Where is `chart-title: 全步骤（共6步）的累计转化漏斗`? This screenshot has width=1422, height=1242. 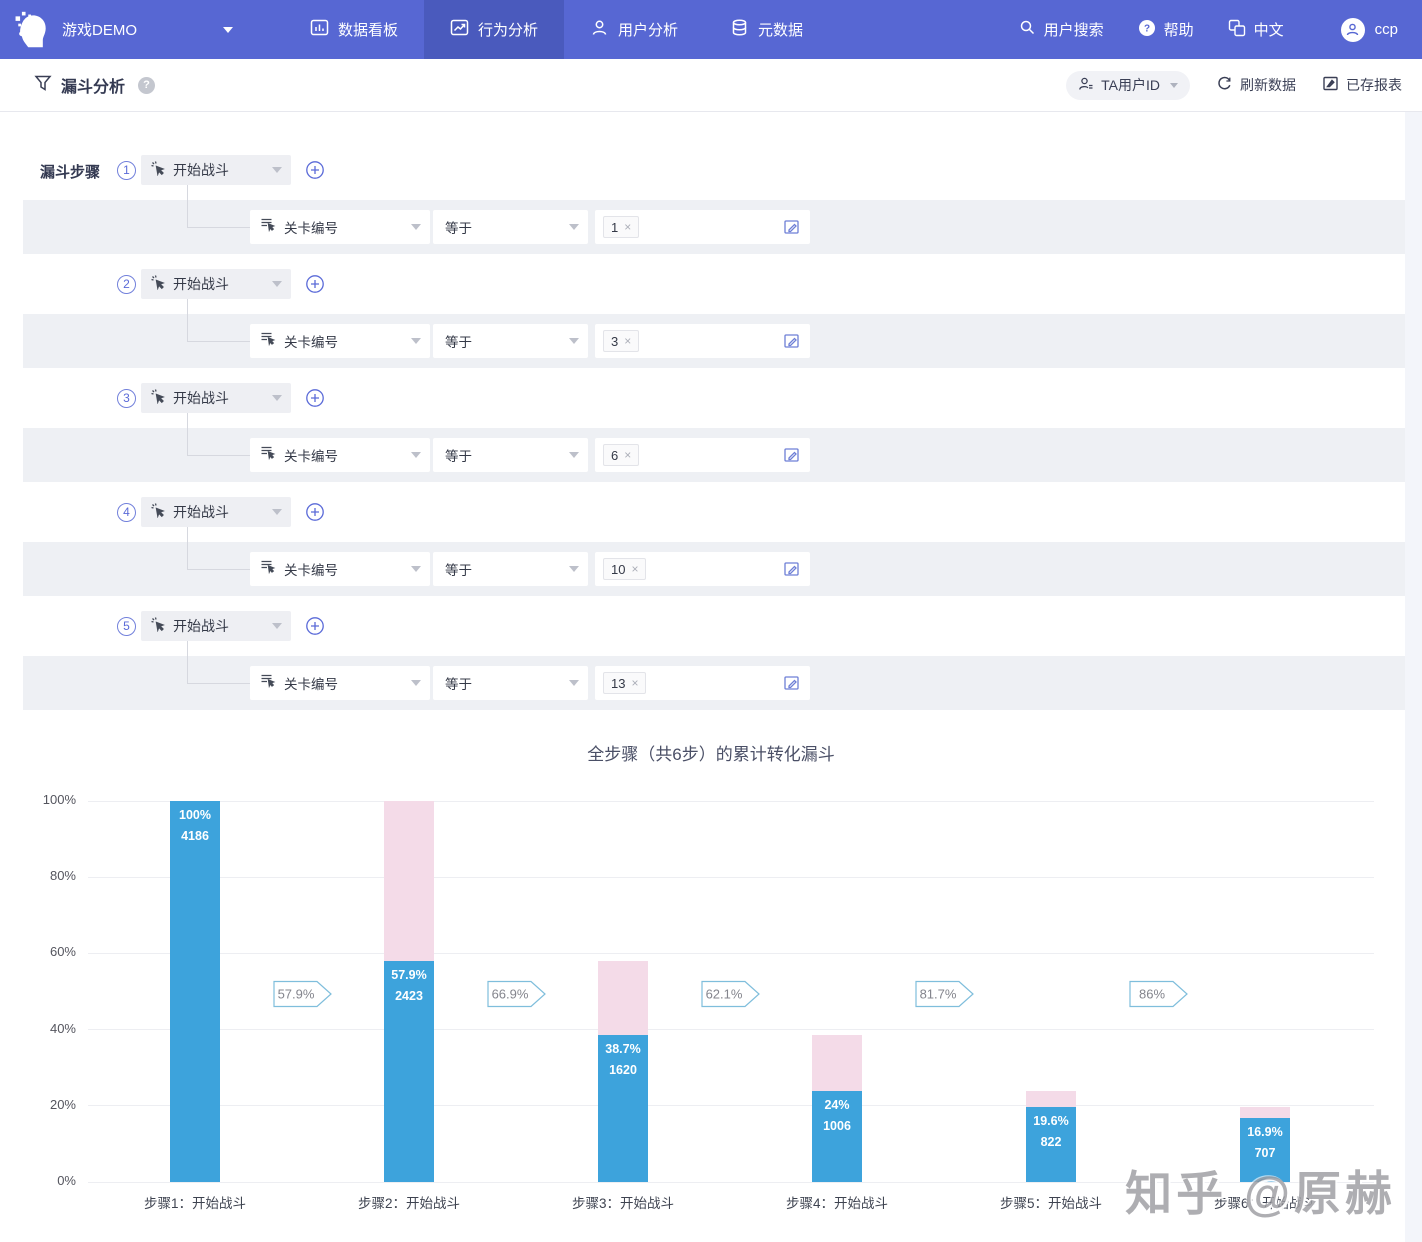
chart-title: 全步骤（共6步）的累计转化漏斗 is located at coordinates (711, 754).